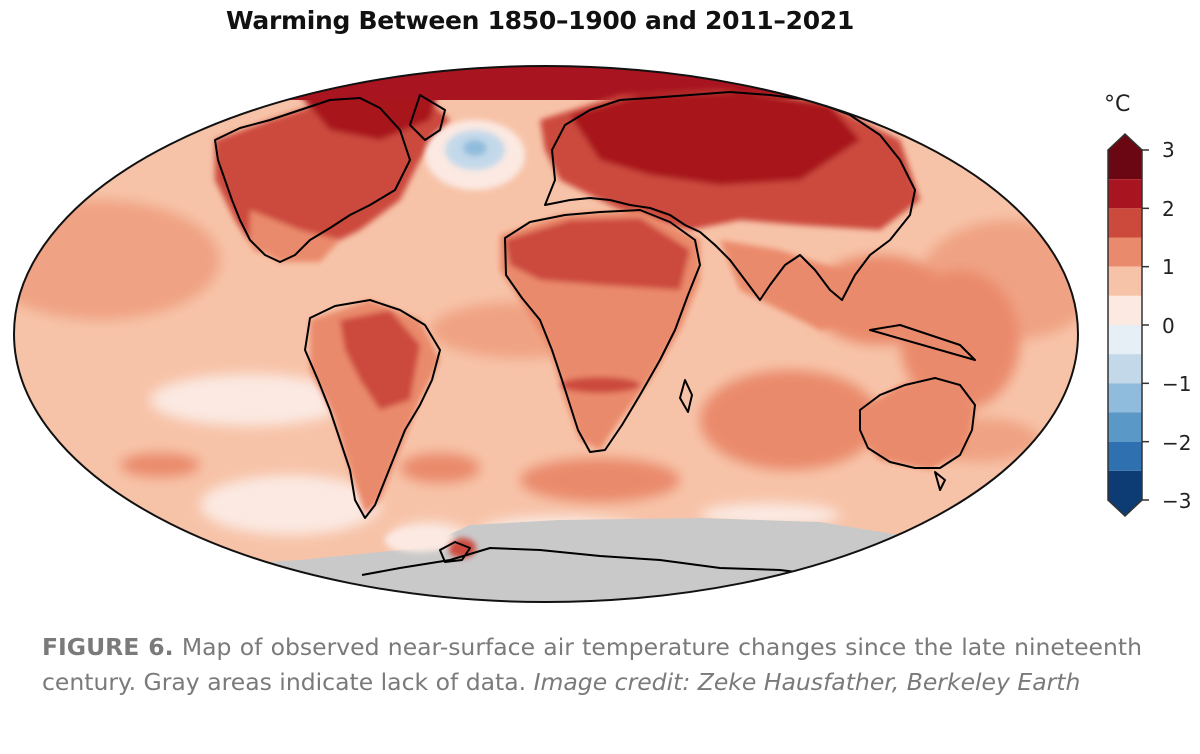  What do you see at coordinates (1177, 501) in the screenshot?
I see `colorbar-tick-label: −3` at bounding box center [1177, 501].